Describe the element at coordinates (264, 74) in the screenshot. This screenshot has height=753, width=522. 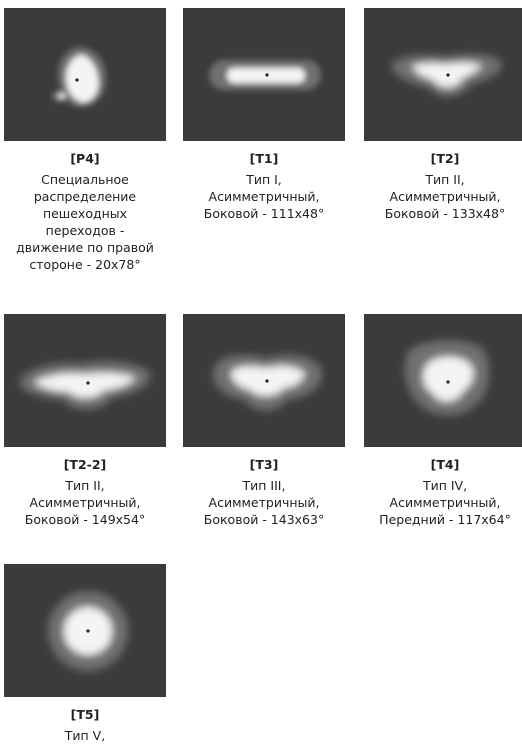
I see `distribution-thumbnail-t1` at that location.